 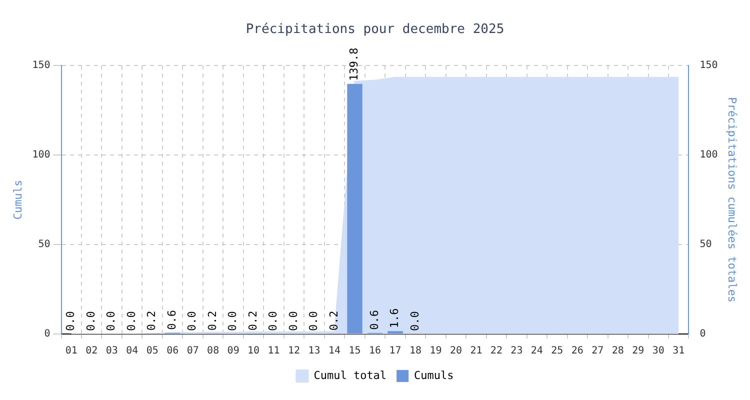 I want to click on x-tick-label: 05, so click(x=152, y=351).